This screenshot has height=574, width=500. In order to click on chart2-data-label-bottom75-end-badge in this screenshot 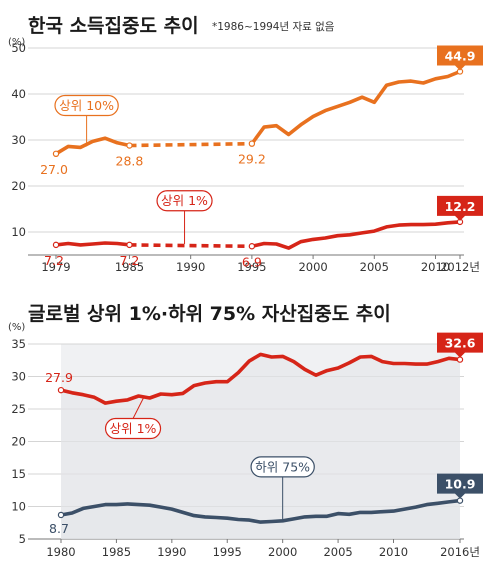, I will do `click(460, 486)`.